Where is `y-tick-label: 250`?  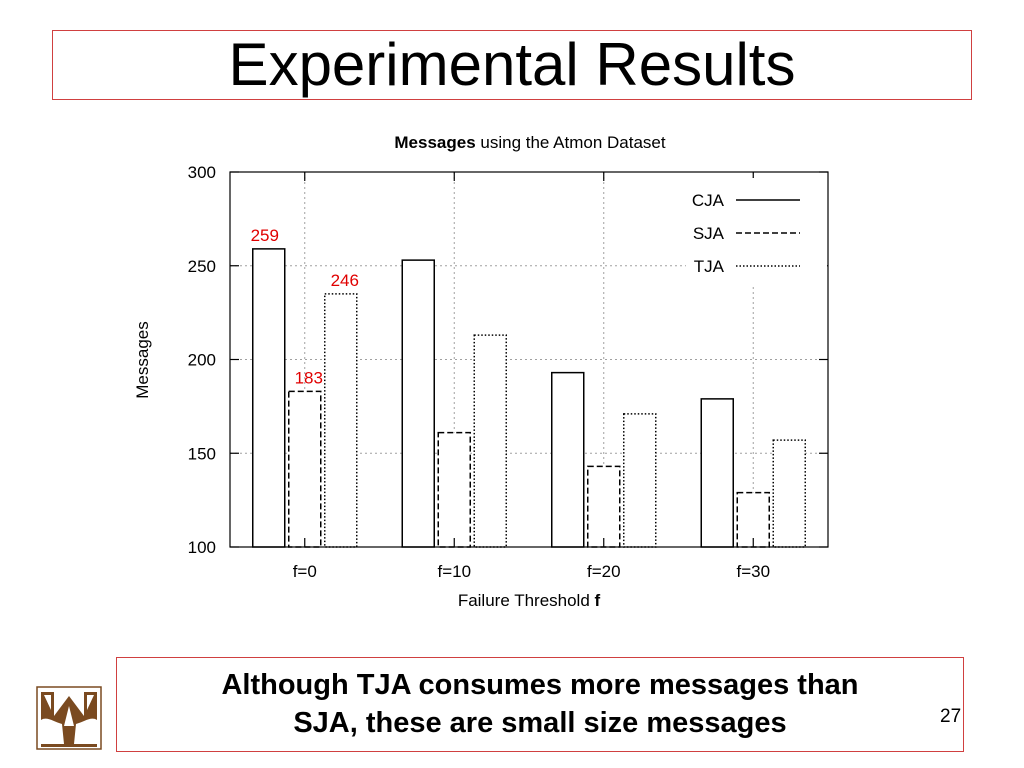
y-tick-label: 250 is located at coordinates (202, 266).